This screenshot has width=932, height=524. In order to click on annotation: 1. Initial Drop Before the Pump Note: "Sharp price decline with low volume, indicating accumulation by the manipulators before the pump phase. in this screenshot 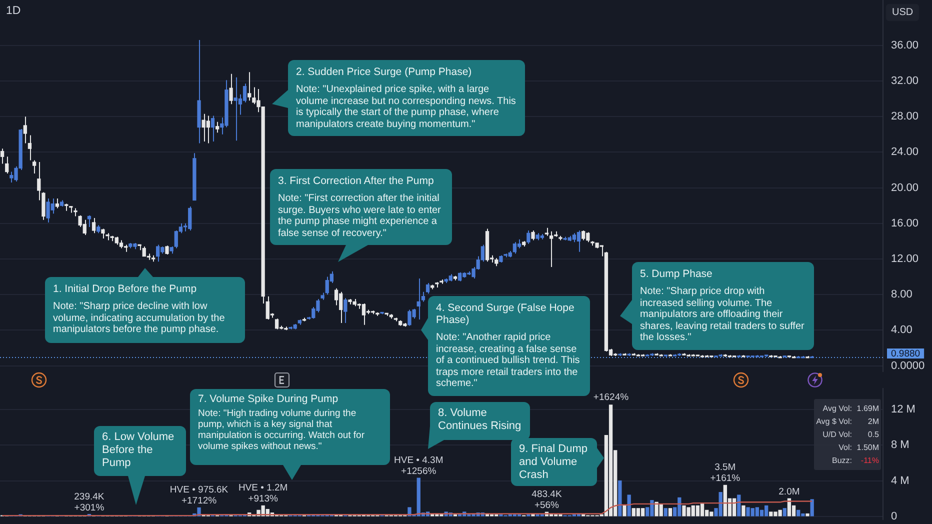, I will do `click(139, 309)`.